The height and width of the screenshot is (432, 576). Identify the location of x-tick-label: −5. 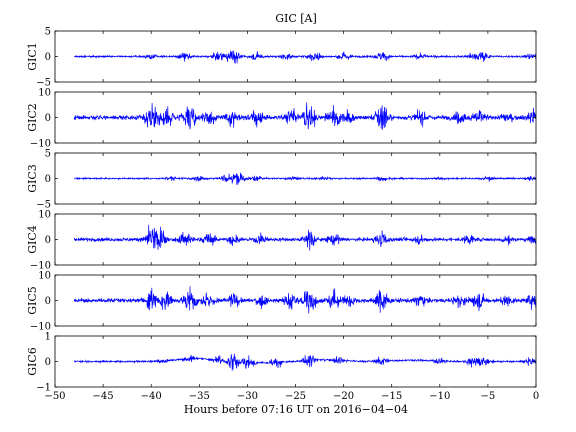
(488, 396).